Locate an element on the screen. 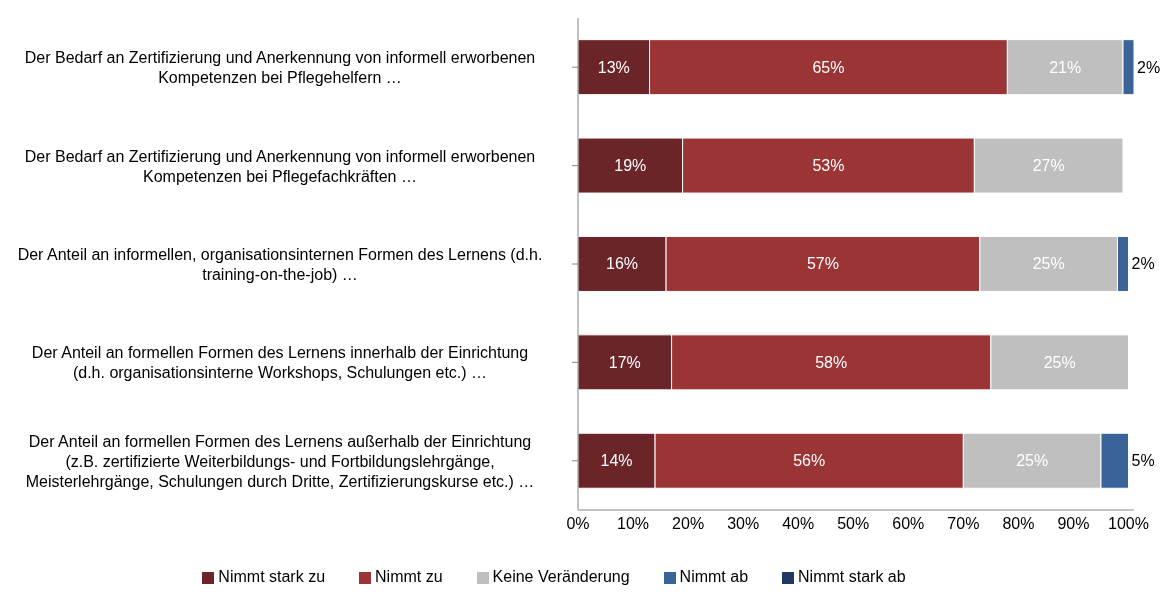 The image size is (1174, 596). x-tick-label: 10% is located at coordinates (633, 524).